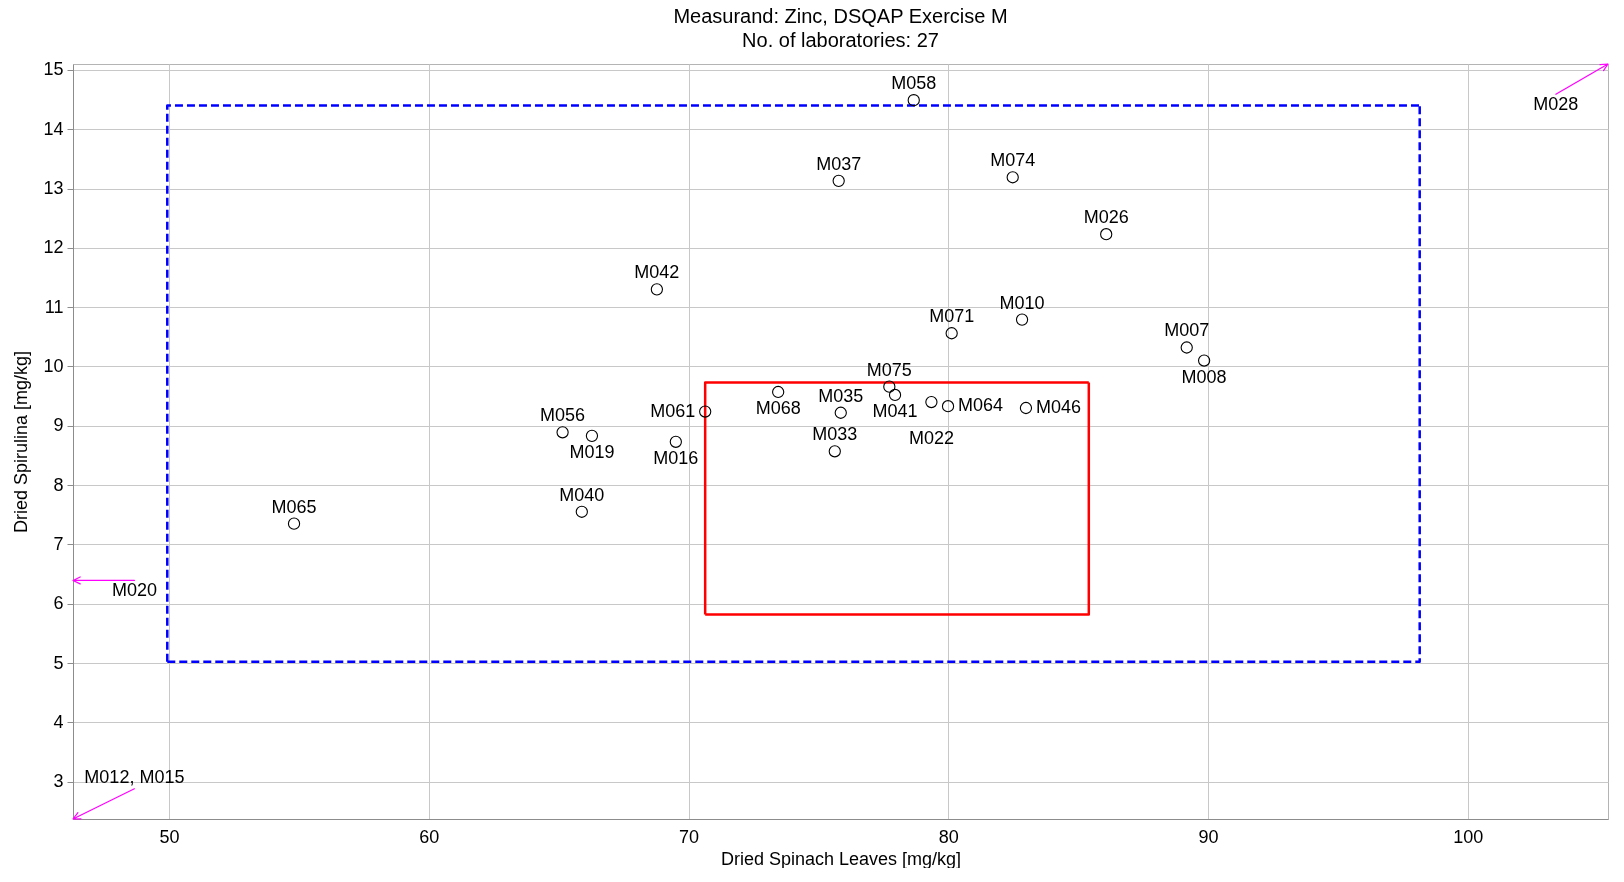 Image resolution: width=1624 pixels, height=882 pixels. I want to click on x-tick-label: 80, so click(948, 836).